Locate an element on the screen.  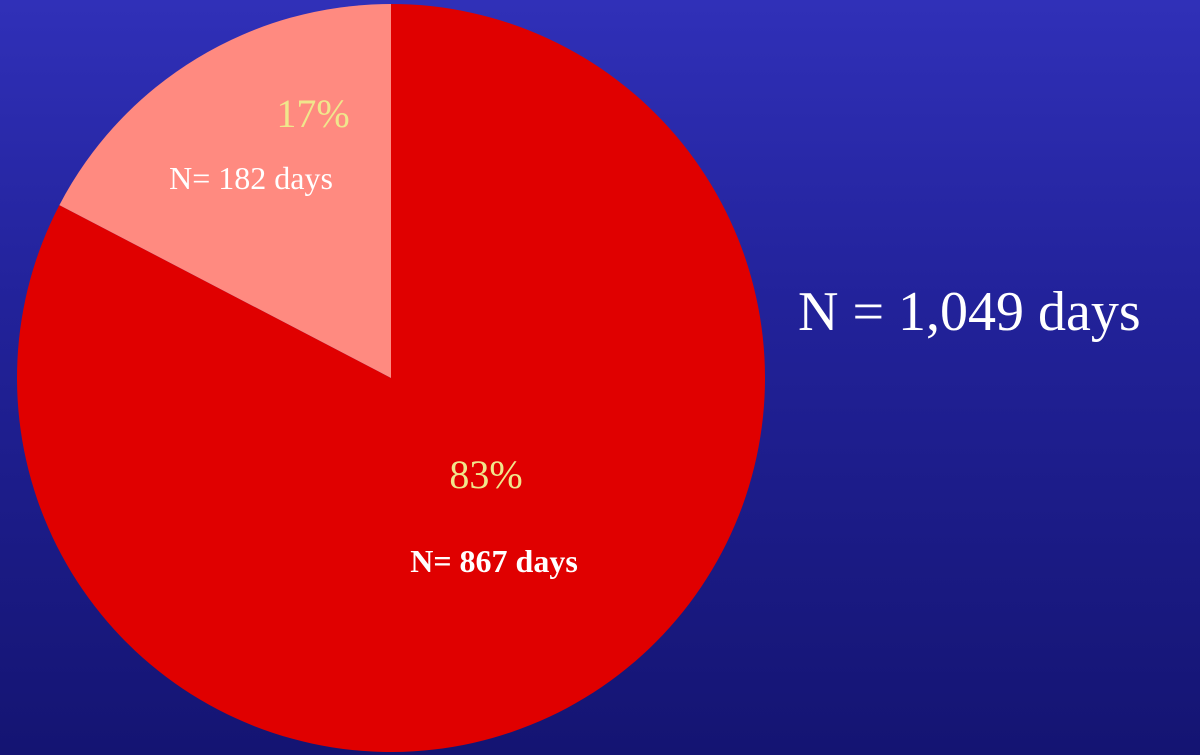
slice-percent-label: 17% is located at coordinates (312, 113).